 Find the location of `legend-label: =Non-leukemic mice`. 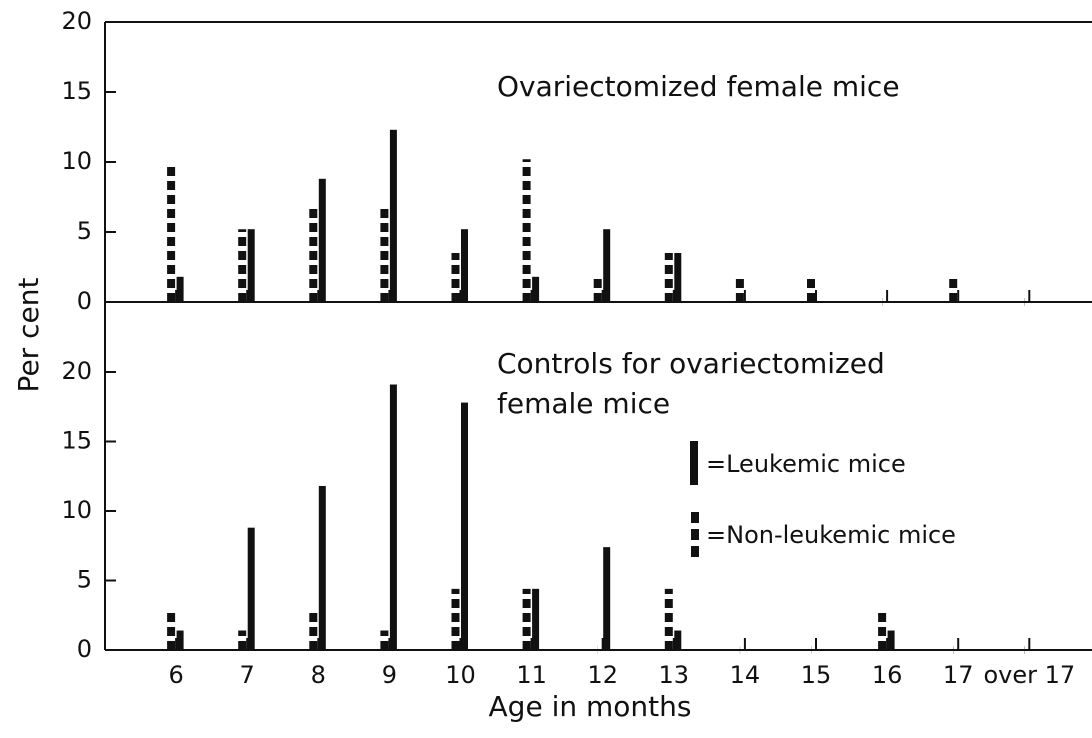

legend-label: =Non-leukemic mice is located at coordinates (831, 535).